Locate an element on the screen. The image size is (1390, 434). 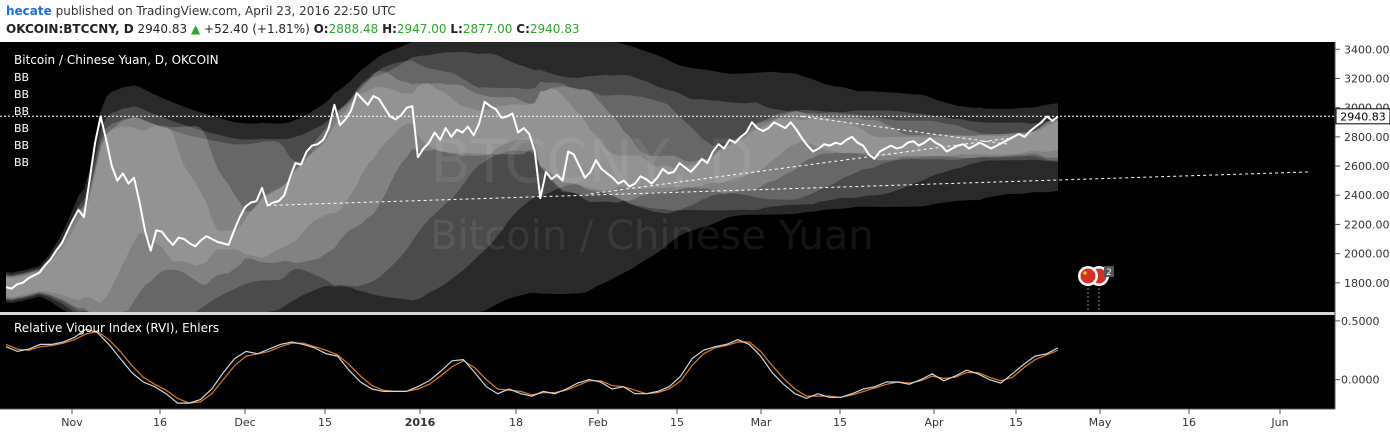
price-tick-label: 2400.00 is located at coordinates (1367, 195).